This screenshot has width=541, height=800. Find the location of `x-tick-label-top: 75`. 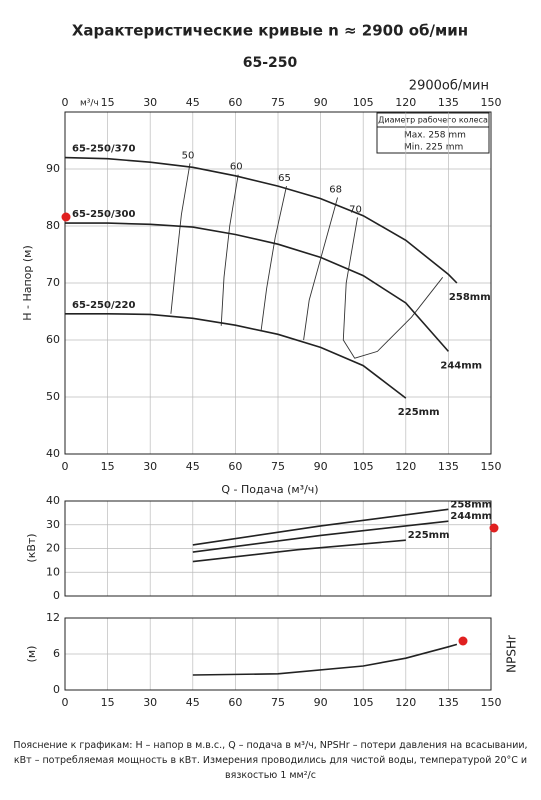

x-tick-label-top: 75 is located at coordinates (278, 102).